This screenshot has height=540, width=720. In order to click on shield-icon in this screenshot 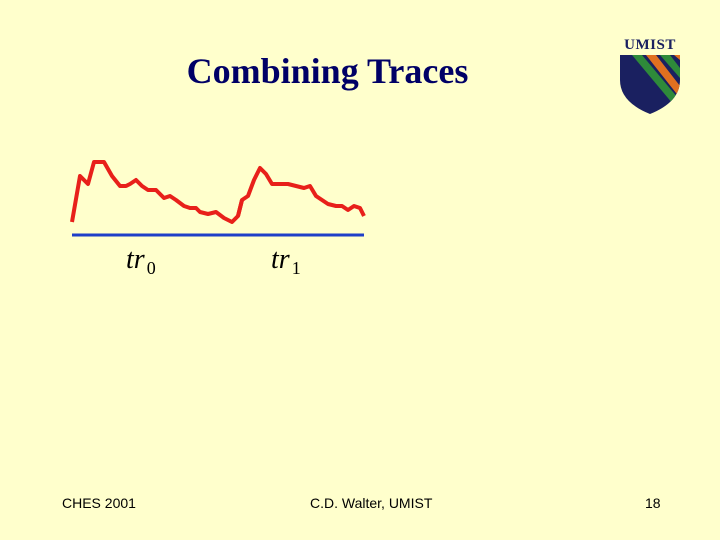, I will do `click(650, 84)`.